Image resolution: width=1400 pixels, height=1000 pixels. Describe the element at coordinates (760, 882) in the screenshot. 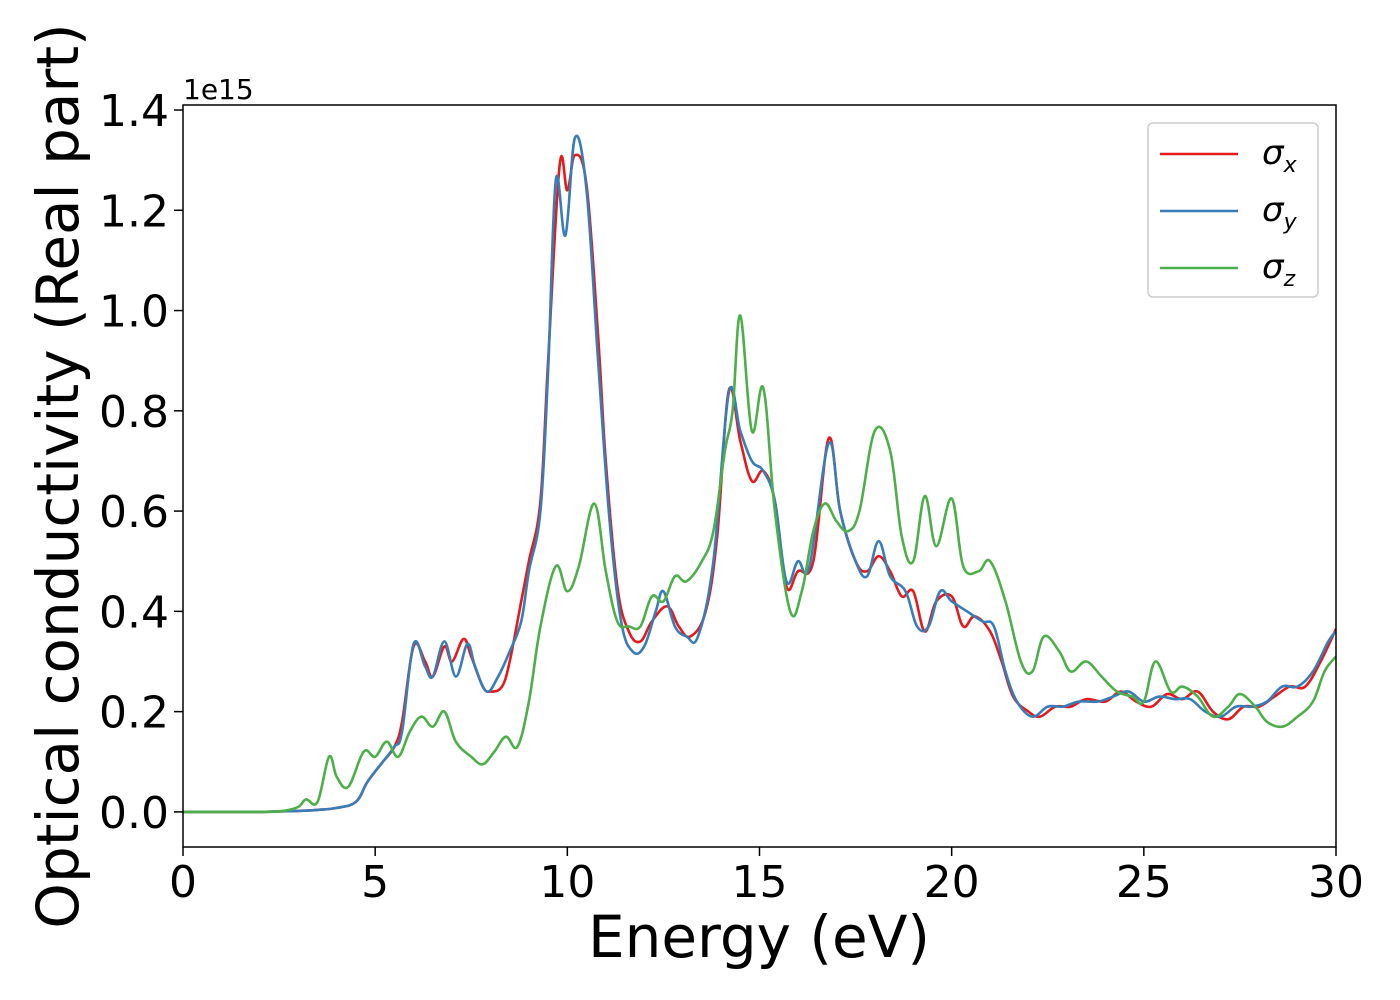

I see `x-tick-label: 15` at that location.